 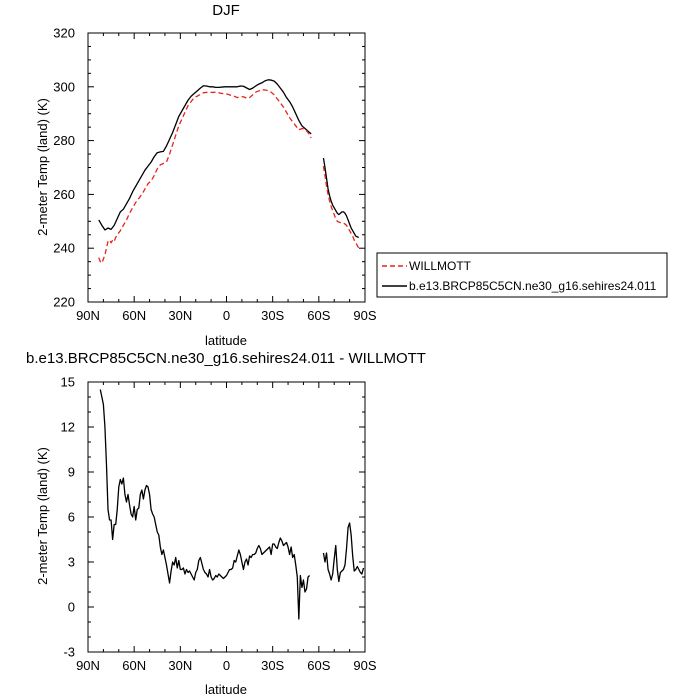 I want to click on bottom-x-tick-label: 90S, so click(x=364, y=665).